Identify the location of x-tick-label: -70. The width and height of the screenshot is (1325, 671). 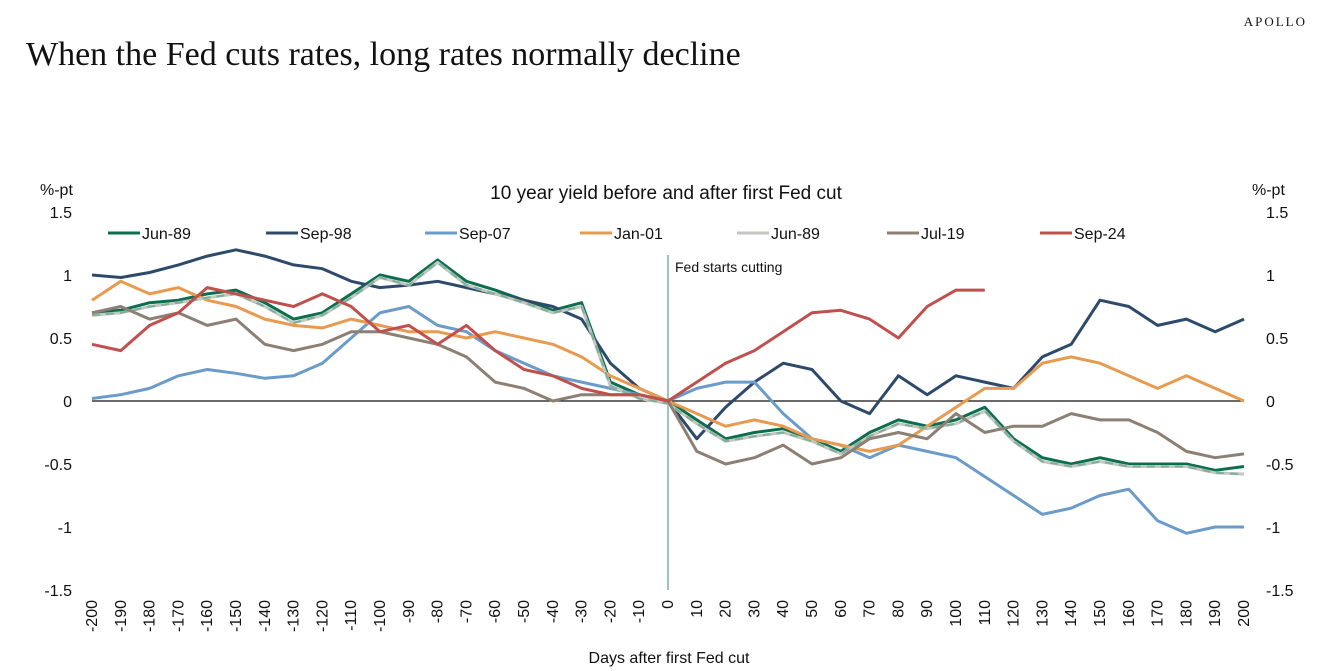
(466, 611).